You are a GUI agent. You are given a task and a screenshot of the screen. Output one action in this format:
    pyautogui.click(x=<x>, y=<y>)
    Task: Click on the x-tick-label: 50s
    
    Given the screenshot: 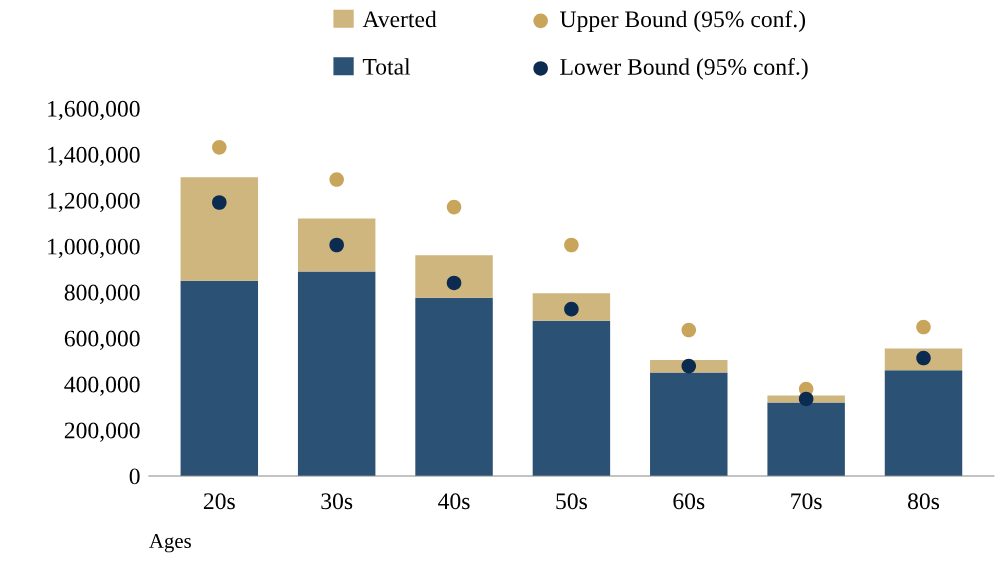 What is the action you would take?
    pyautogui.click(x=571, y=501)
    